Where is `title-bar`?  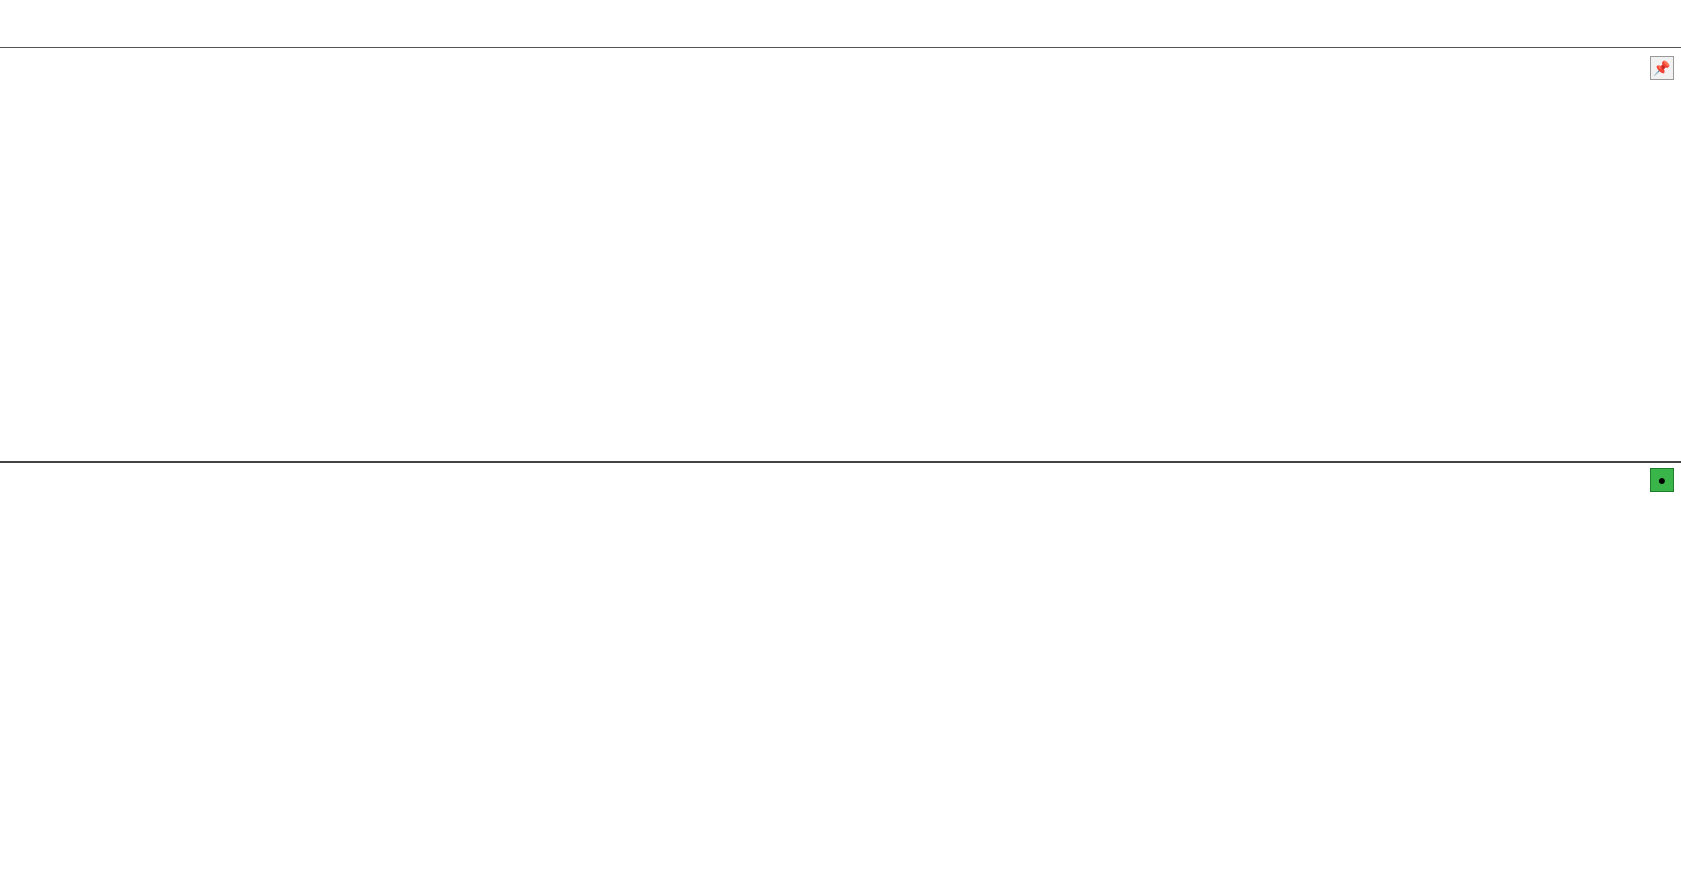 title-bar is located at coordinates (840, 24).